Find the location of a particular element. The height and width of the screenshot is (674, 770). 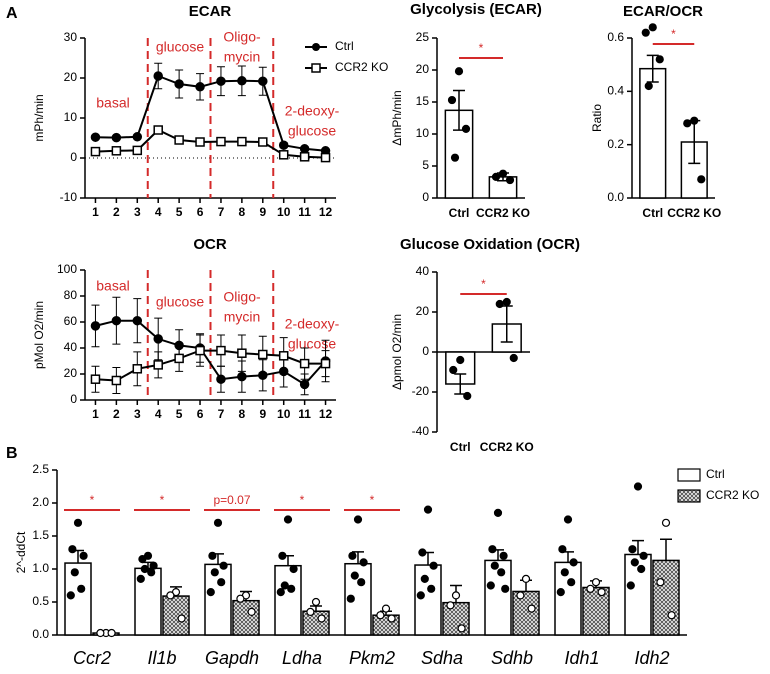

y-tick-label: -20 is located at coordinates (421, 391).